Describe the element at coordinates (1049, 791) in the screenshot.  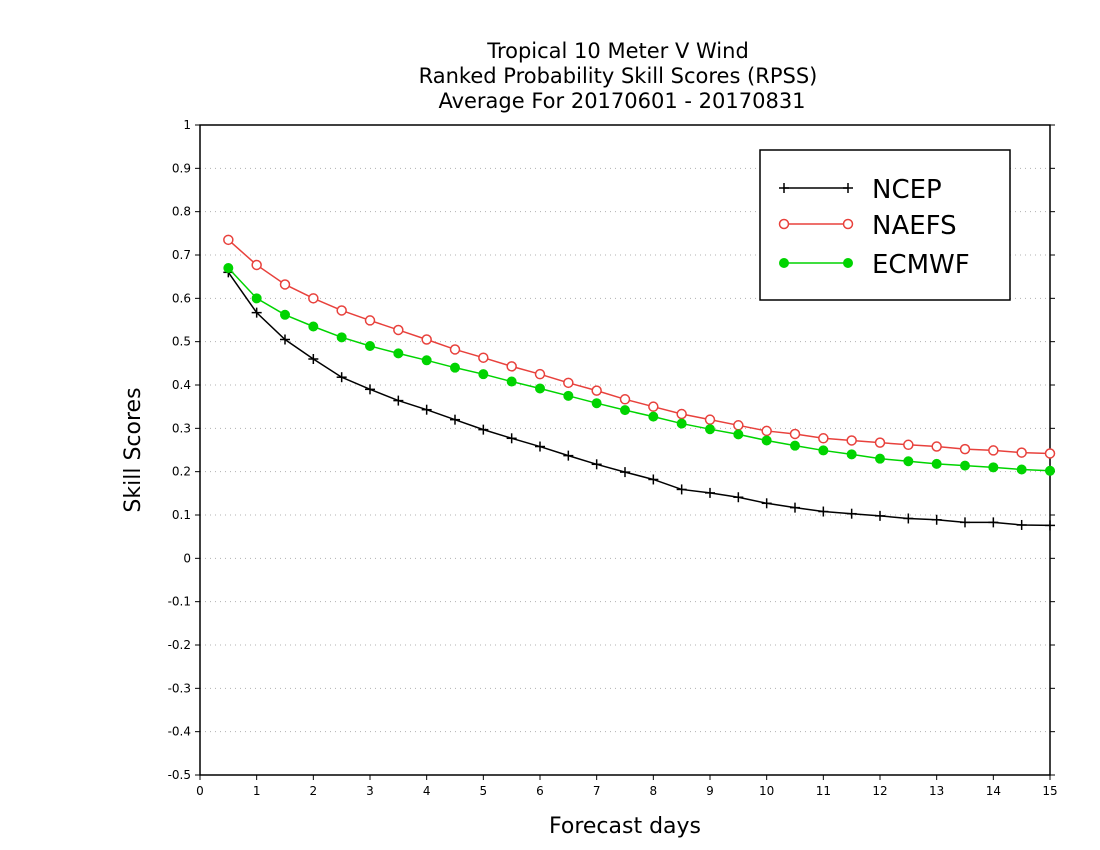
I see `x-tick-label: 15` at that location.